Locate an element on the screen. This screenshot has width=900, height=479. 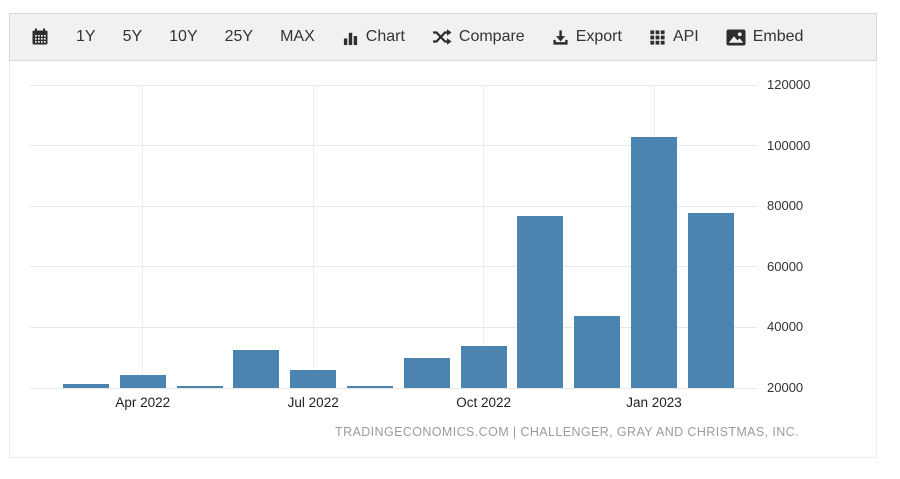
x-axis-tick-label: Apr 2022 is located at coordinates (143, 402).